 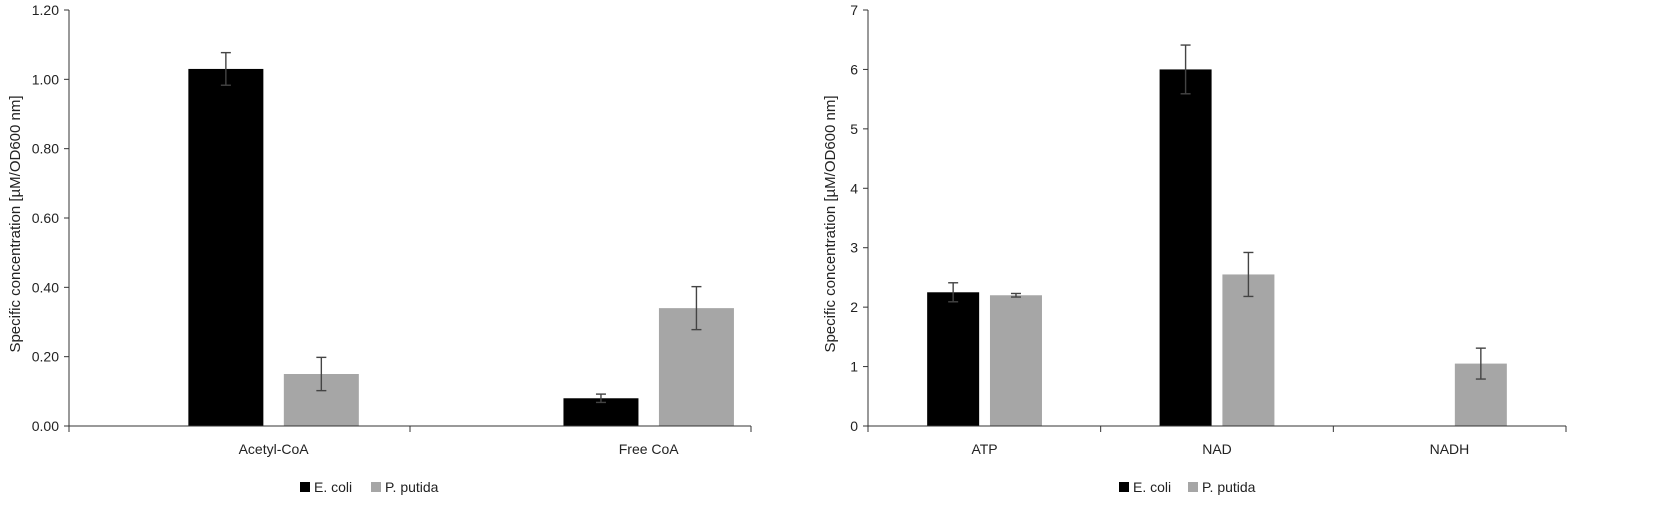 I want to click on error-bar-e-coli-nad, so click(x=1185, y=69).